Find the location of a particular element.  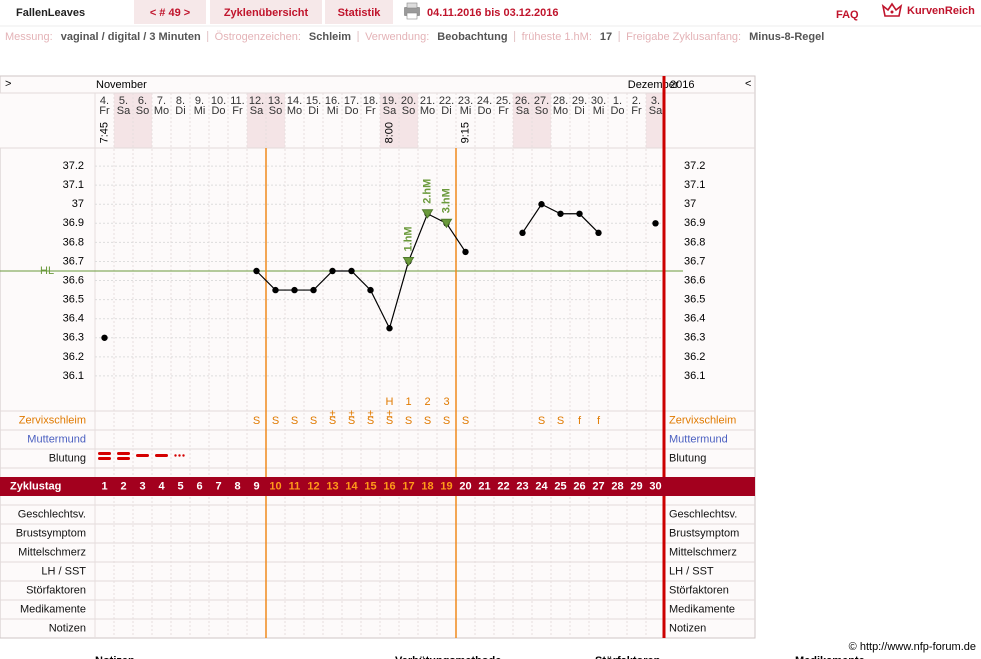

row-label: Zervixschleim is located at coordinates (52, 420).